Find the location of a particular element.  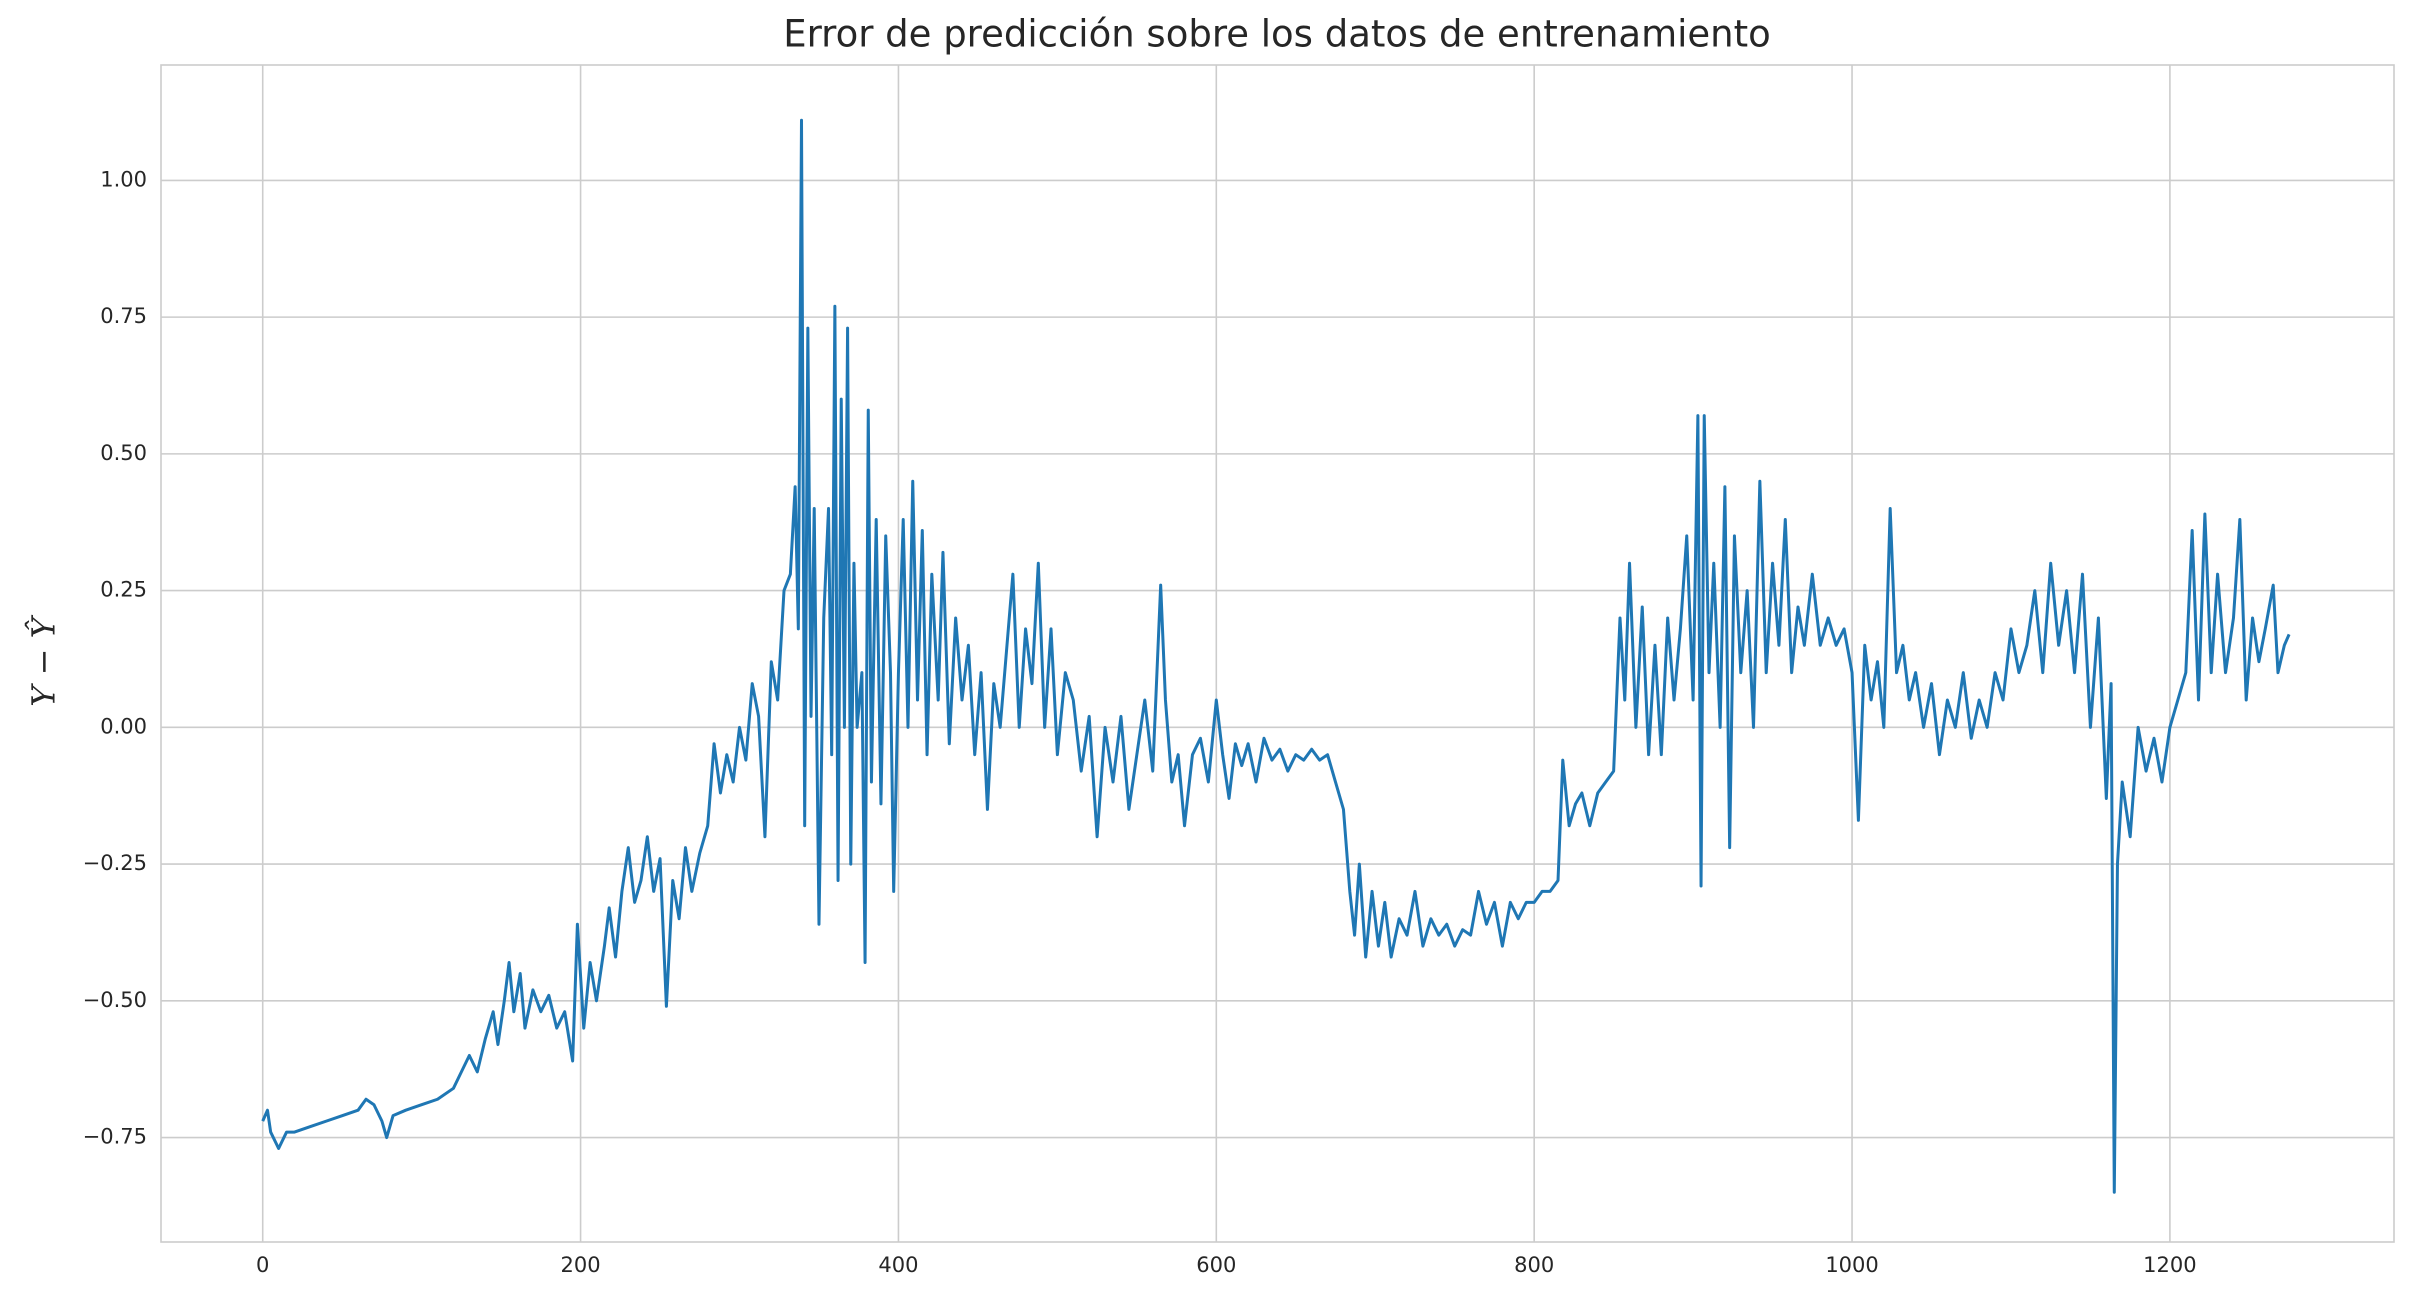

y-tick-label: −0.25 is located at coordinates (115, 863).